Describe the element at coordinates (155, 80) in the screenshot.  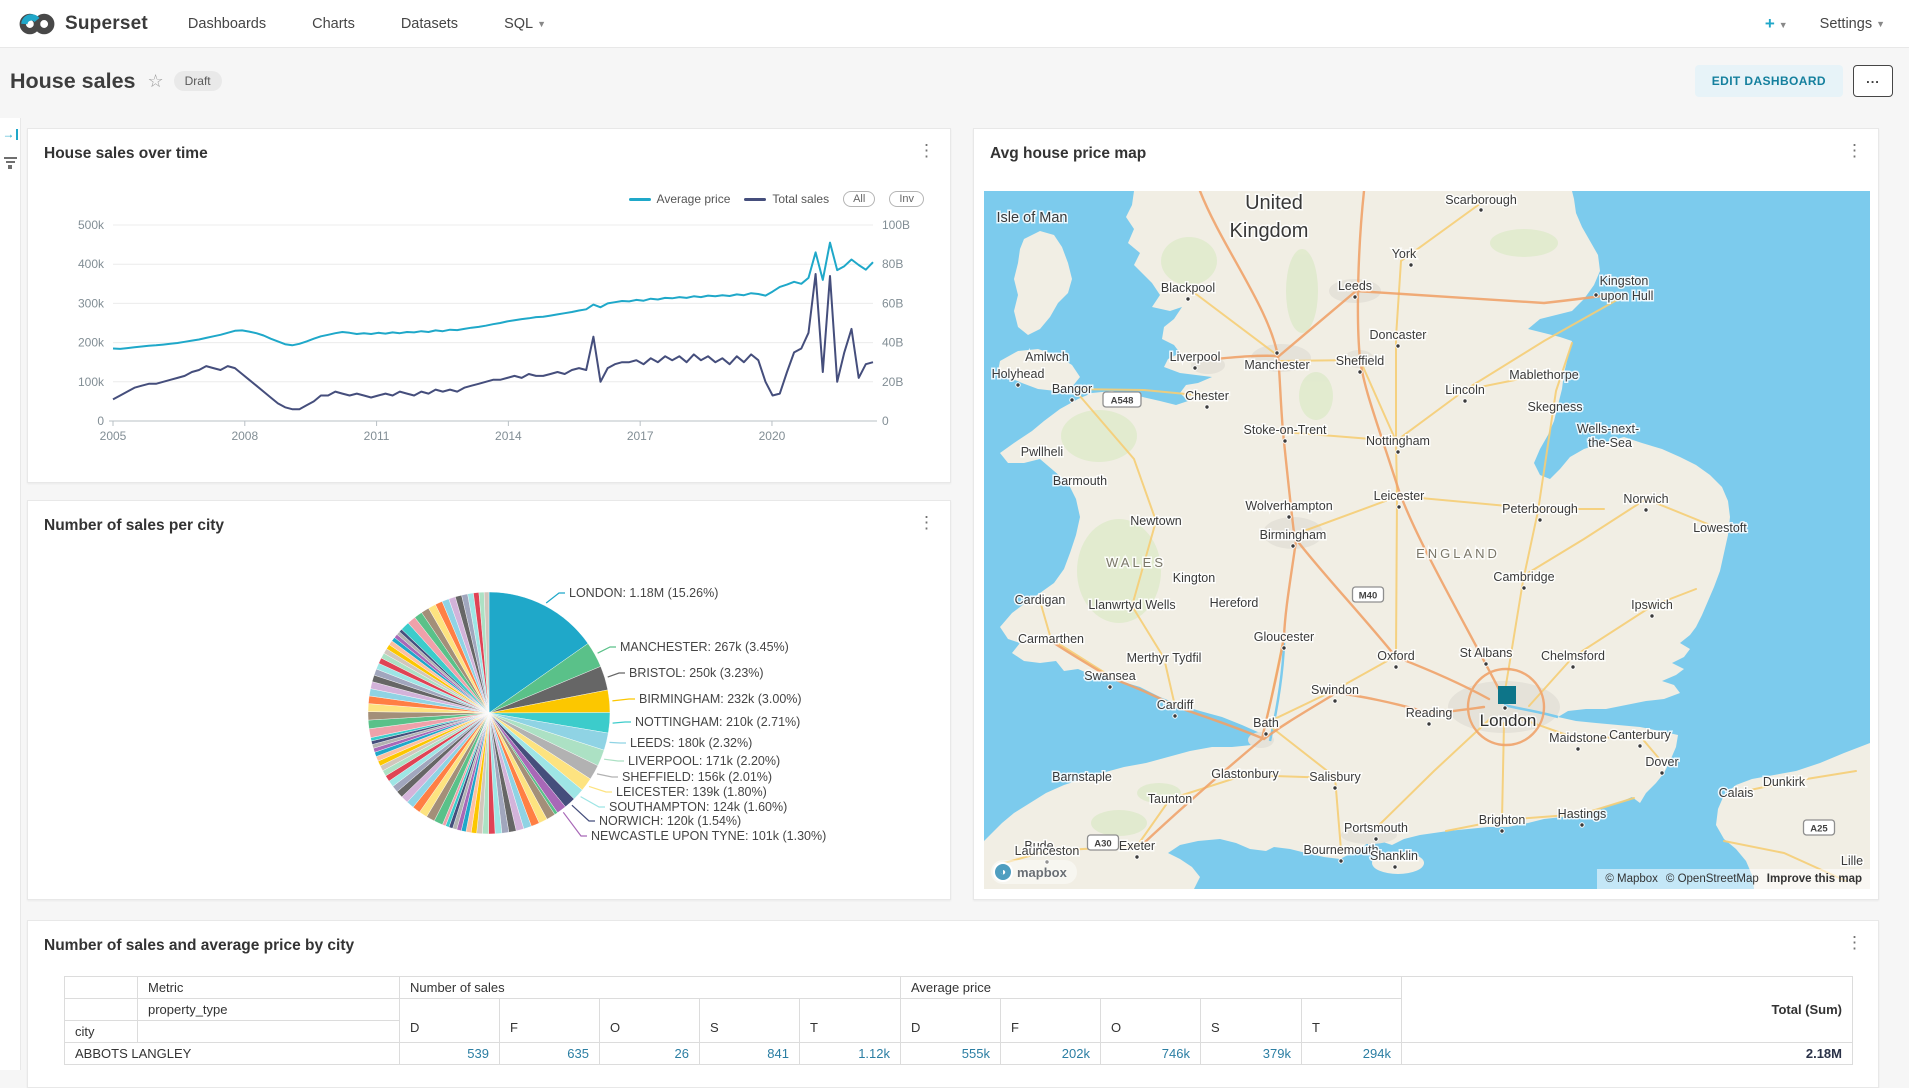
I see `favorite-star-icon: ☆` at that location.